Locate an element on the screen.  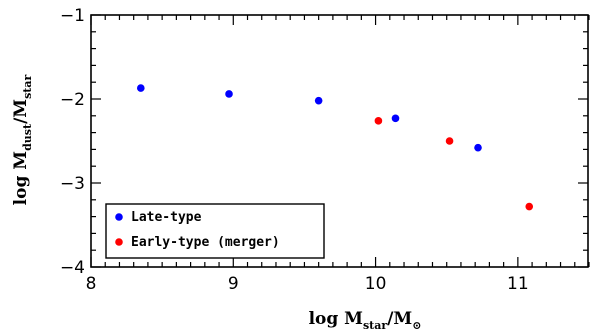
x-tick-label: 11 is located at coordinates (518, 284).